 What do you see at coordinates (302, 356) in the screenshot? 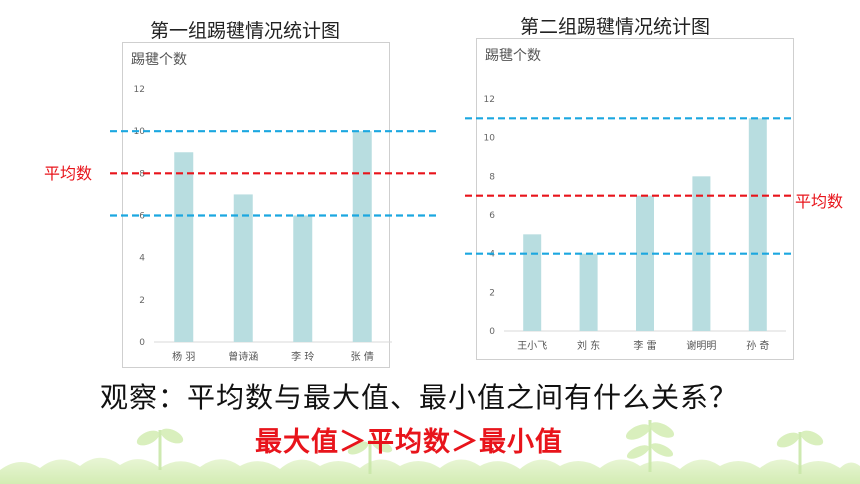
I see `chart1-category-label: 李 玲` at bounding box center [302, 356].